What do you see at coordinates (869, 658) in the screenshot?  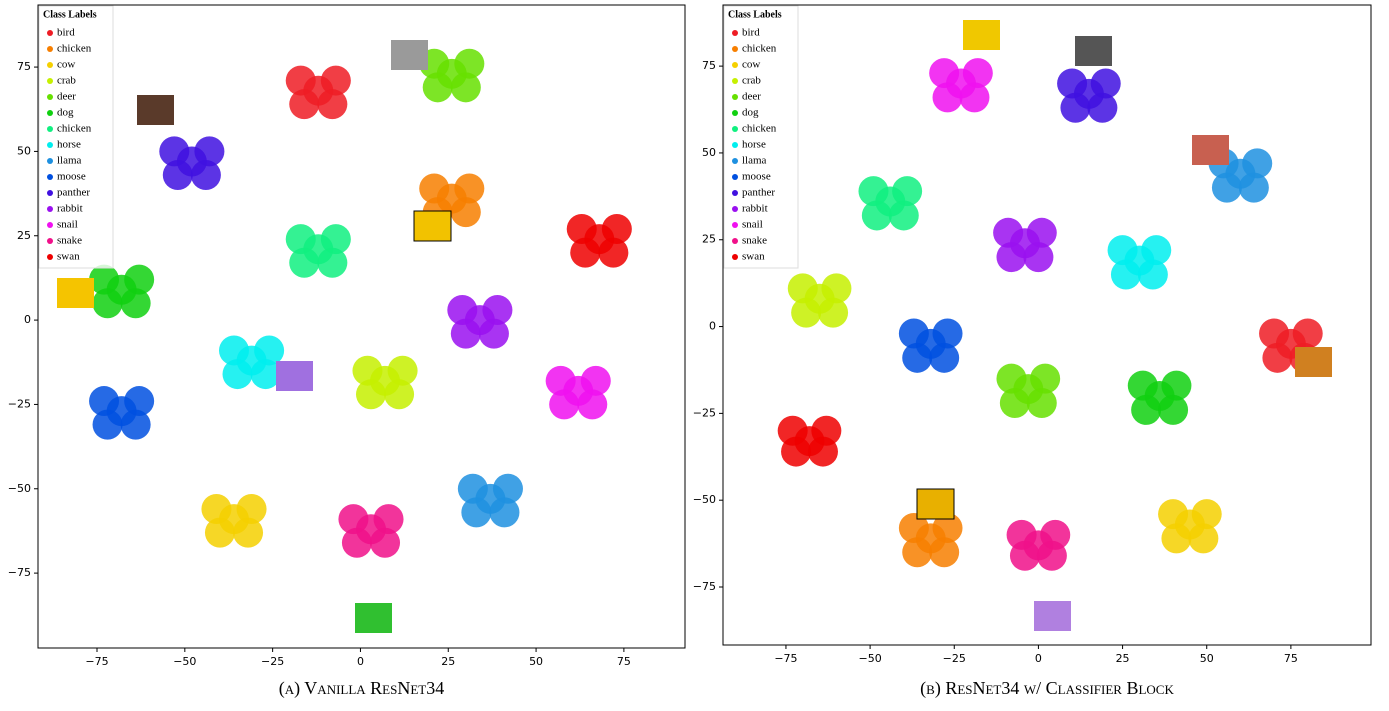 I see `x-tick-label: −50` at bounding box center [869, 658].